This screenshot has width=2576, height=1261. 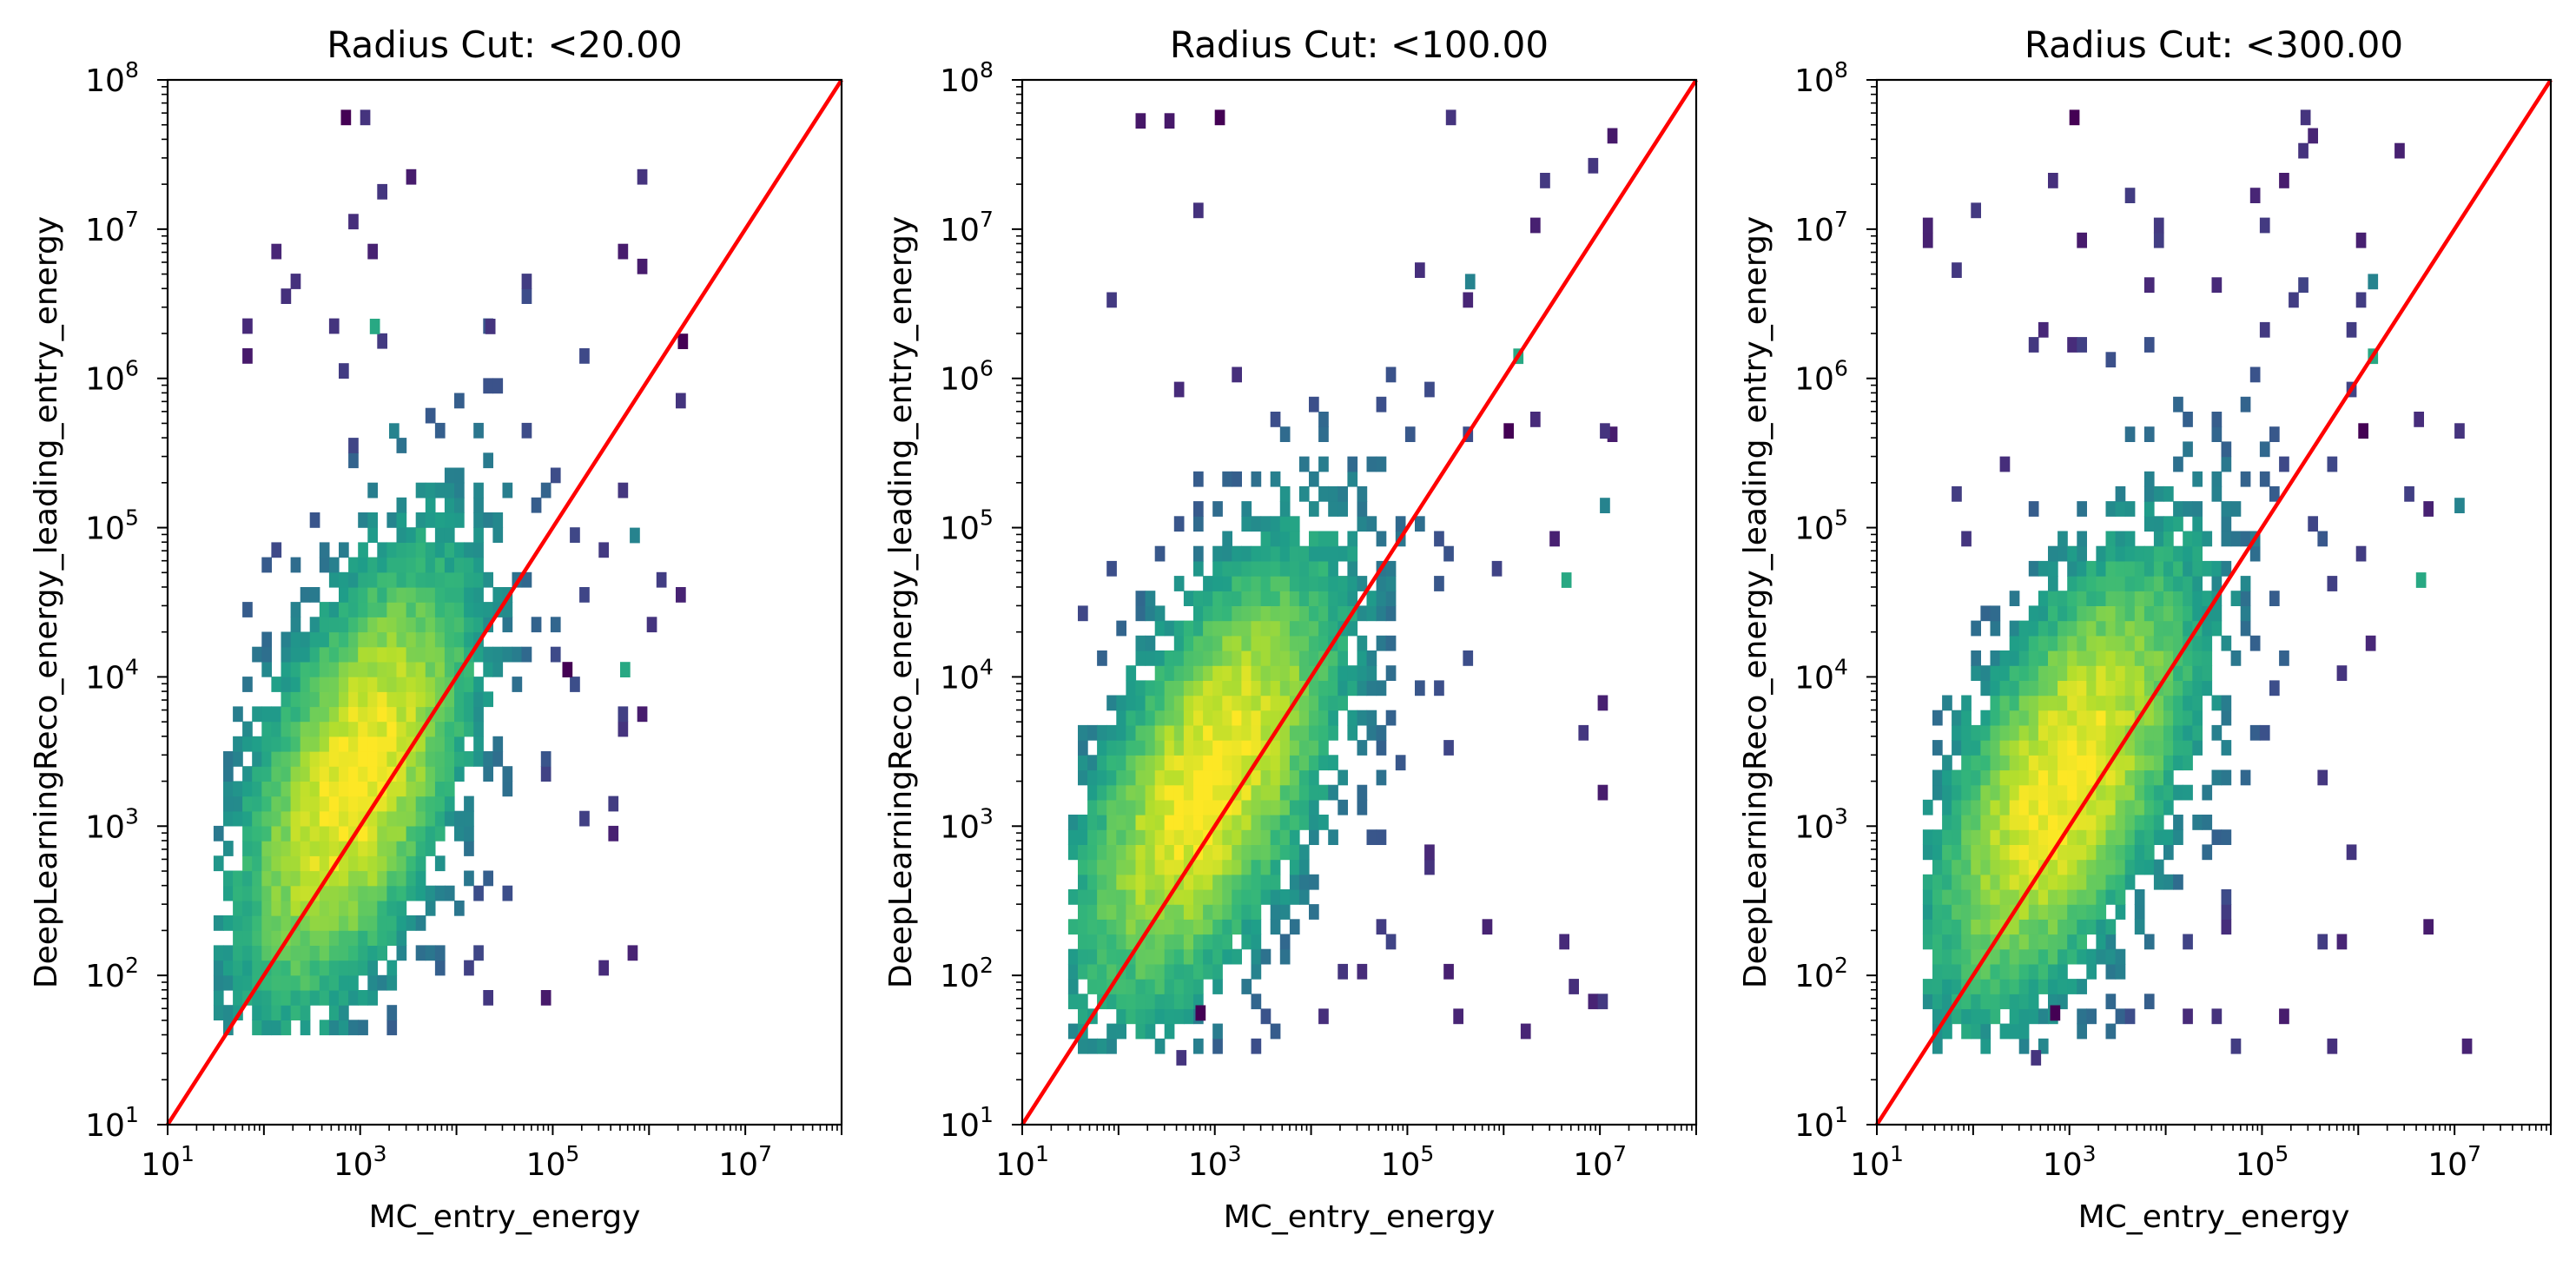 What do you see at coordinates (1821, 78) in the screenshot?
I see `y-tick-label: 108` at bounding box center [1821, 78].